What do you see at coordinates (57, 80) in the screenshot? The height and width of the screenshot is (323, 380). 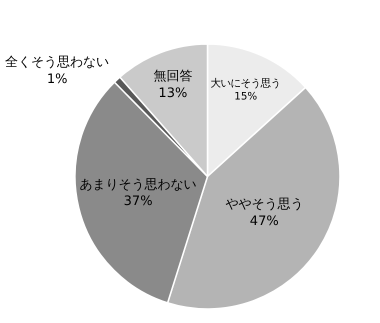 I see `data-label: 1%` at bounding box center [57, 80].